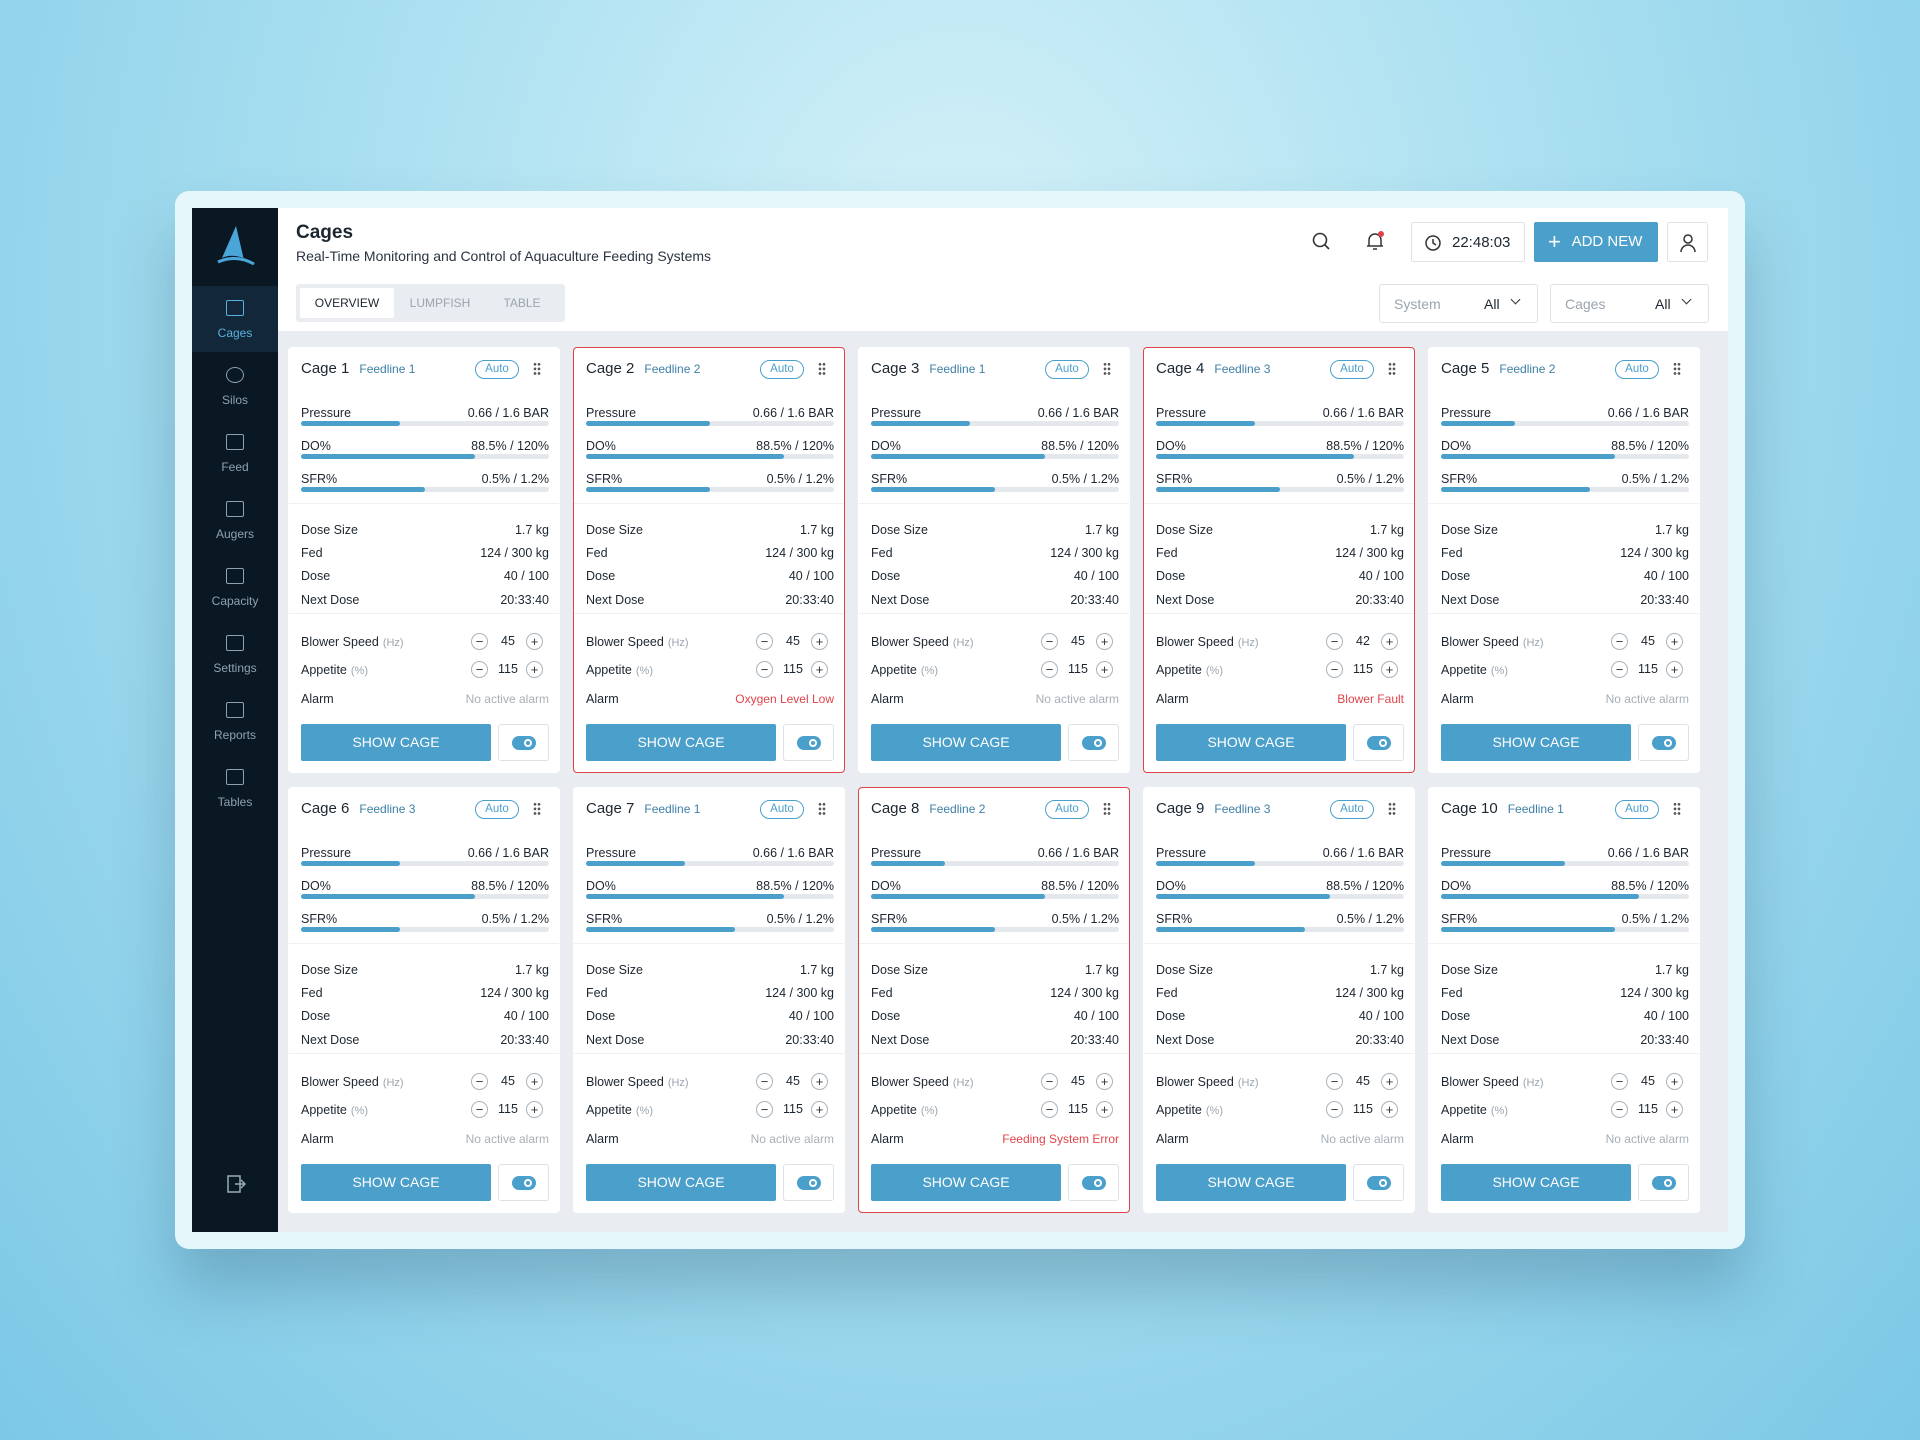 Image resolution: width=1920 pixels, height=1440 pixels. What do you see at coordinates (425, 970) in the screenshot?
I see `info-row: Dose Size 1.7 kg` at bounding box center [425, 970].